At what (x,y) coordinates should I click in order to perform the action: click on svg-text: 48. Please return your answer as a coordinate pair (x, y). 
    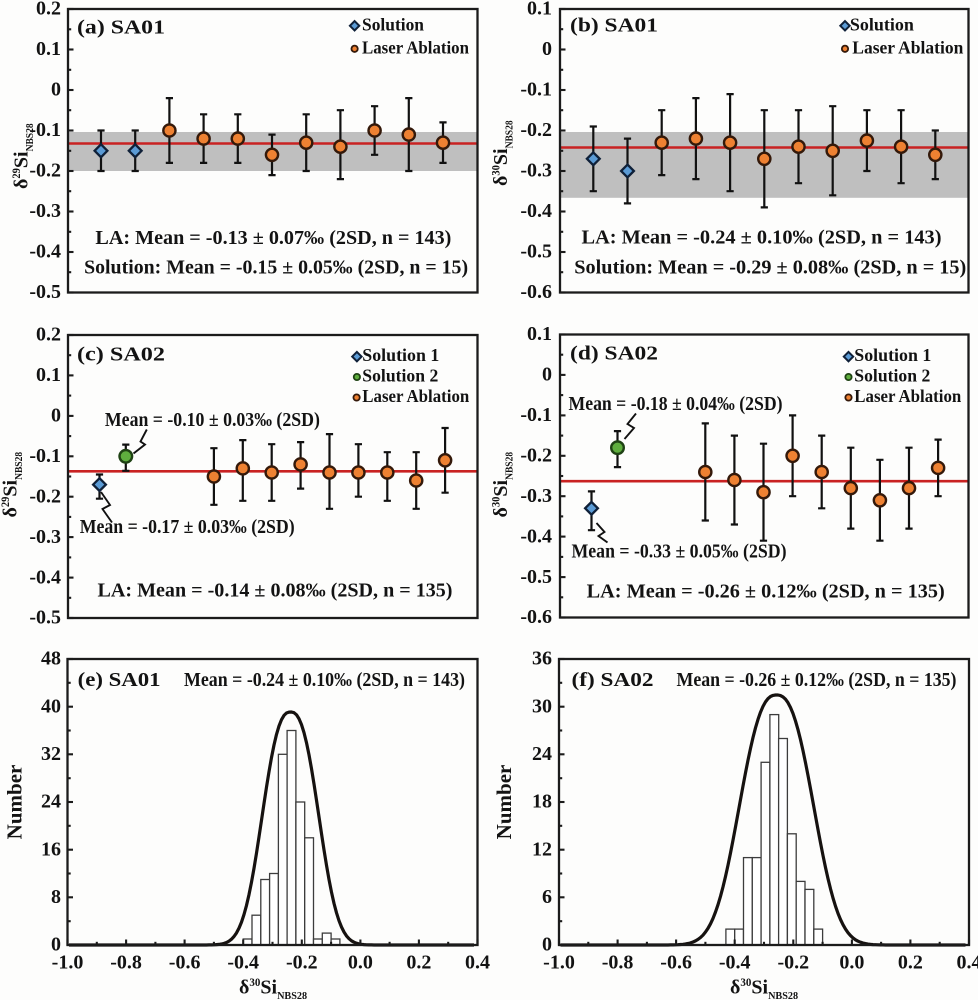
    Looking at the image, I should click on (51, 659).